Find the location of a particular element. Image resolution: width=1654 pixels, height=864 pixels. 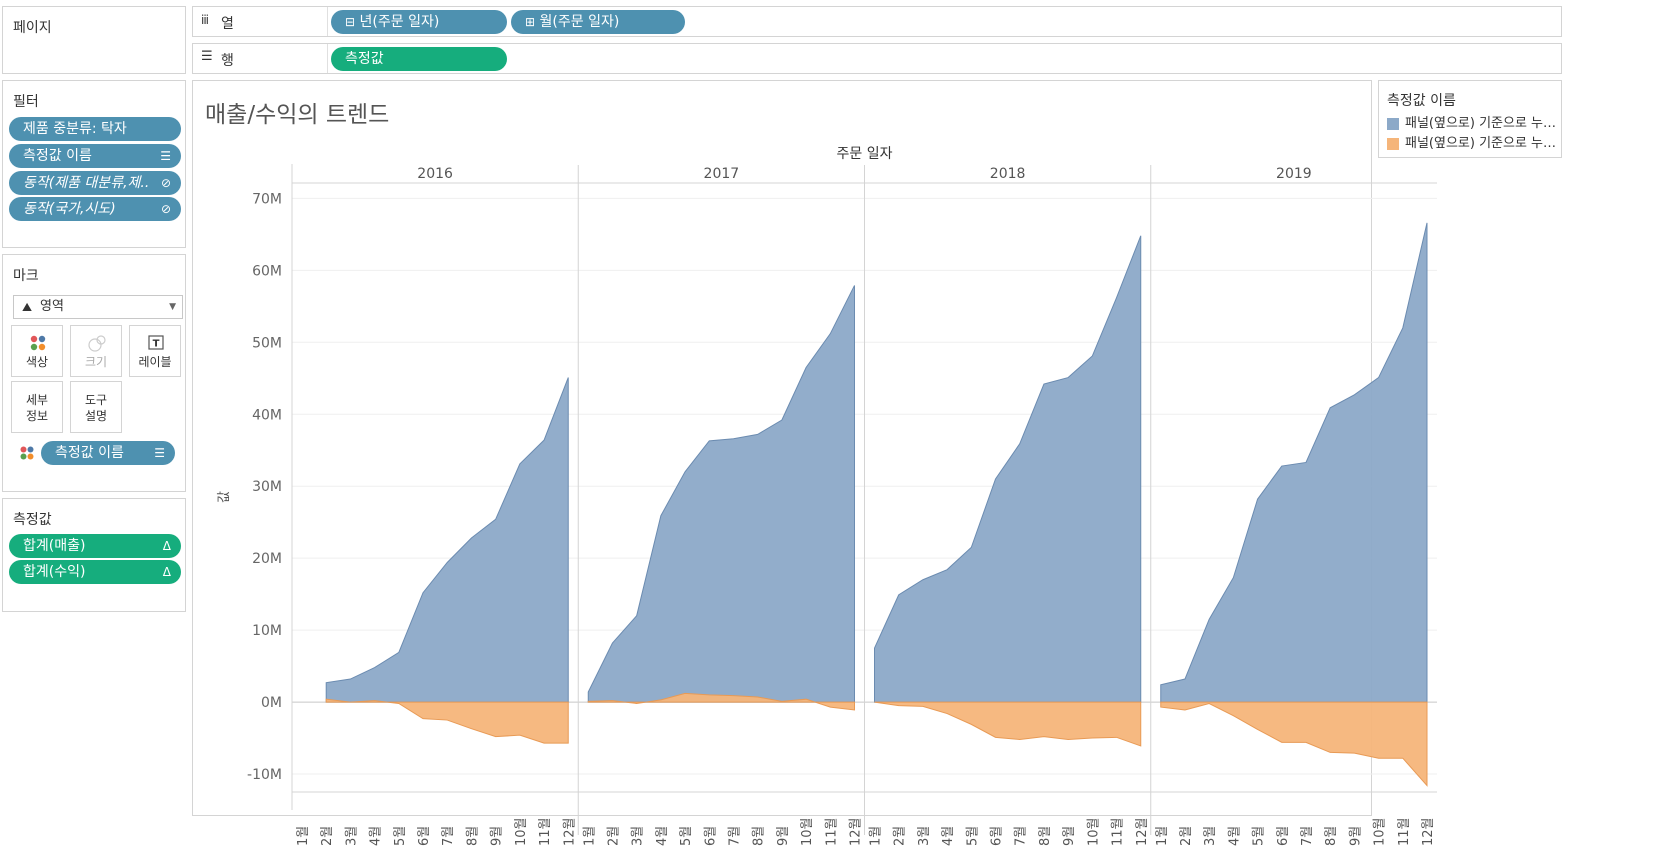

pill-label: 측정값 is located at coordinates (364, 59).